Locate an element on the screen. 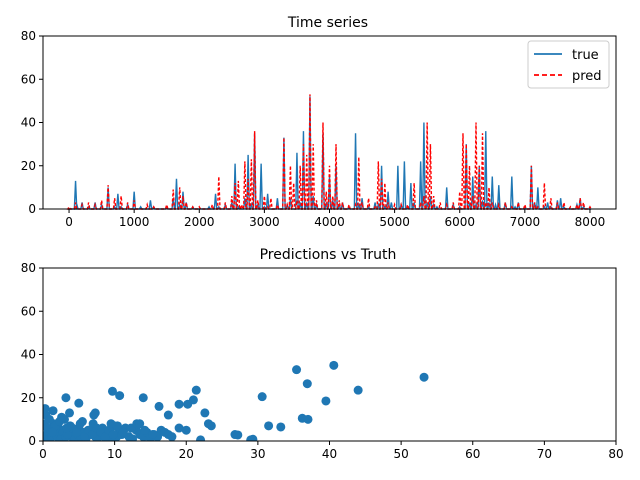 This screenshot has height=480, width=640. scatter-y-ticks: 0 20 40 60 80 is located at coordinates (32, 354).